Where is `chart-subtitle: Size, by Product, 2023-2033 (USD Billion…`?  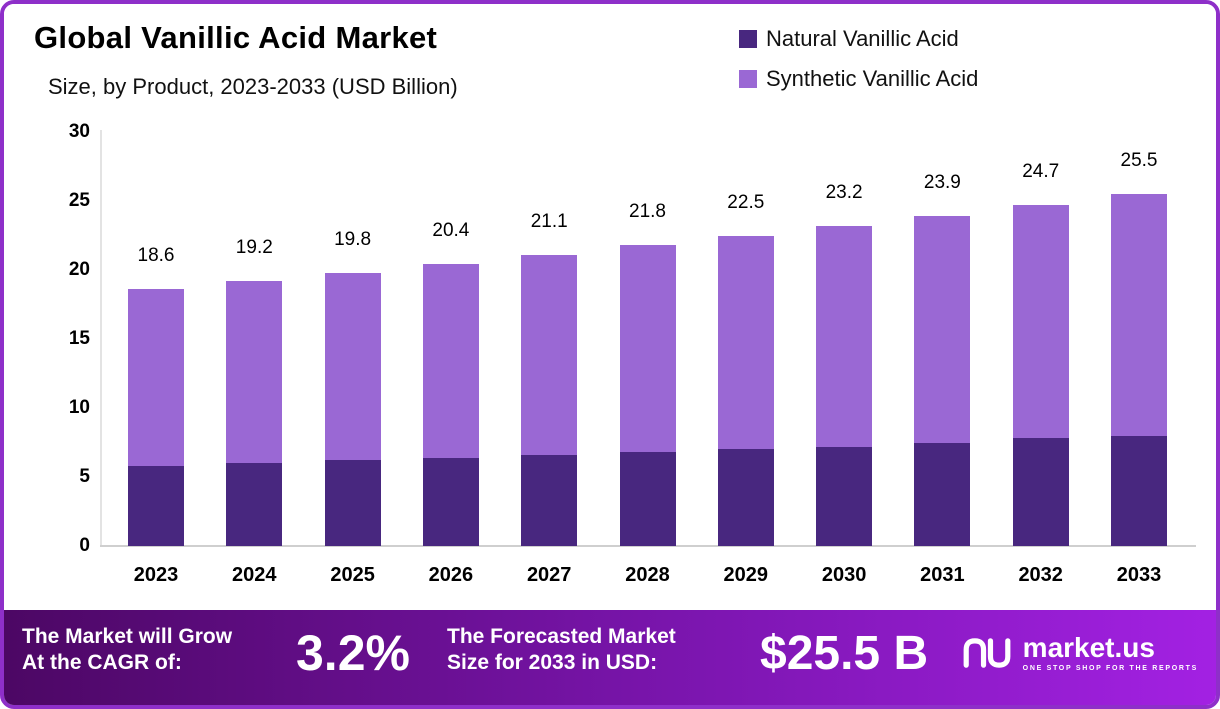 chart-subtitle: Size, by Product, 2023-2033 (USD Billion… is located at coordinates (253, 86).